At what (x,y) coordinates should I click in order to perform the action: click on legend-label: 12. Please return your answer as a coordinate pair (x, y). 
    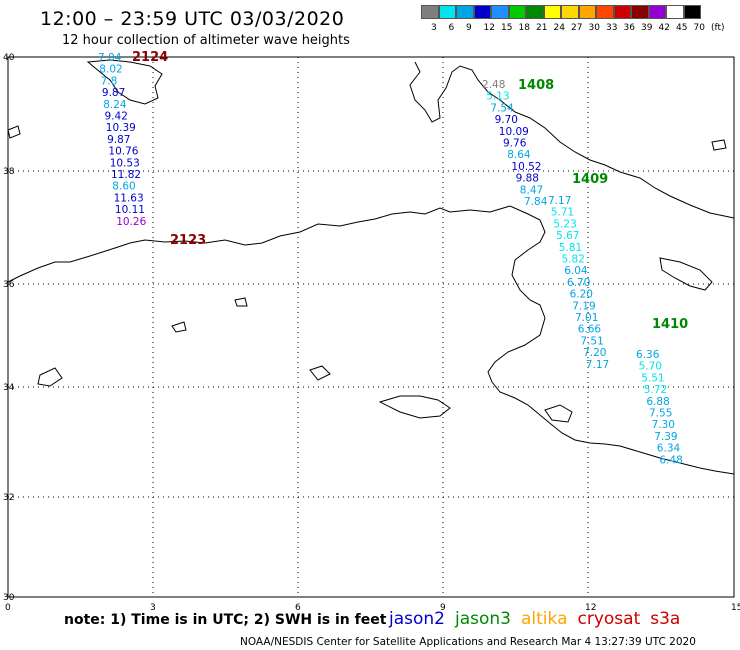
    Looking at the image, I should click on (489, 28).